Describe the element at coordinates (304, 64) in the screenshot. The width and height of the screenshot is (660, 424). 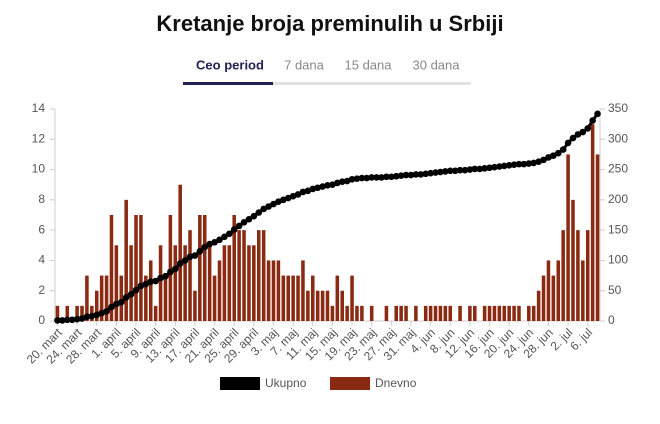
I see `tab: 7 dana` at that location.